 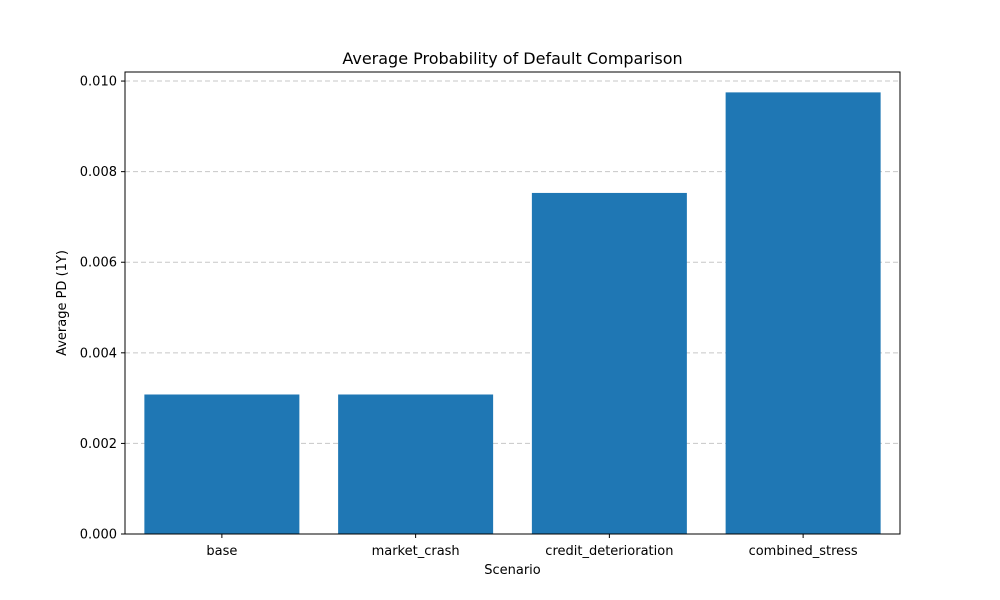 What do you see at coordinates (416, 551) in the screenshot?
I see `x-tick-label: market_crash` at bounding box center [416, 551].